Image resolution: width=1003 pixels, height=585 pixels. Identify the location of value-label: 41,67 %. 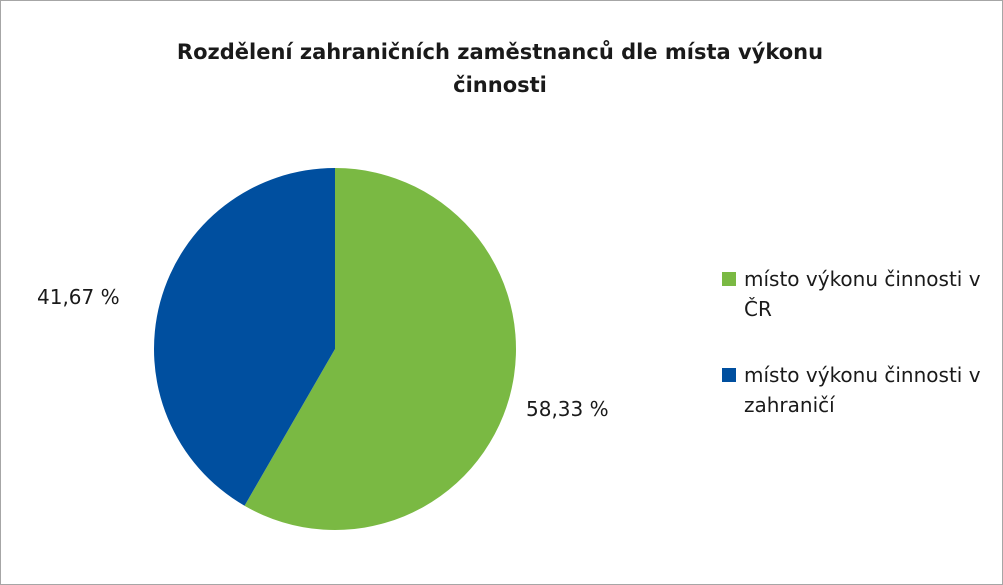
(78, 297).